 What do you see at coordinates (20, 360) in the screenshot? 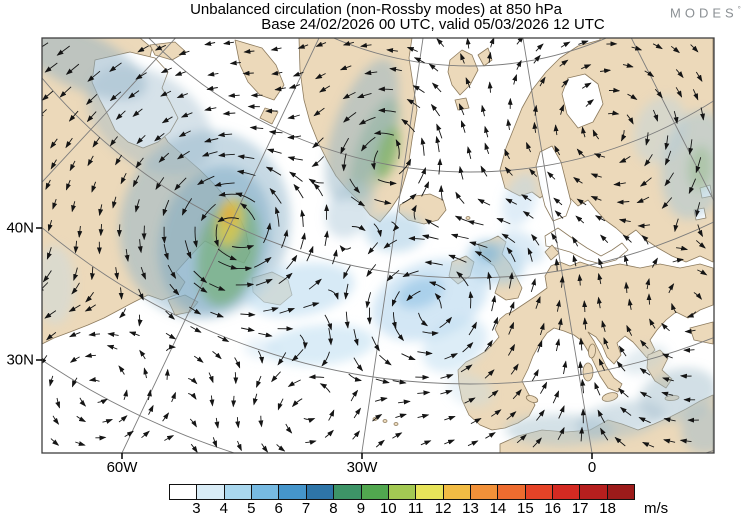
I see `lat-label-30N: 30N` at bounding box center [20, 360].